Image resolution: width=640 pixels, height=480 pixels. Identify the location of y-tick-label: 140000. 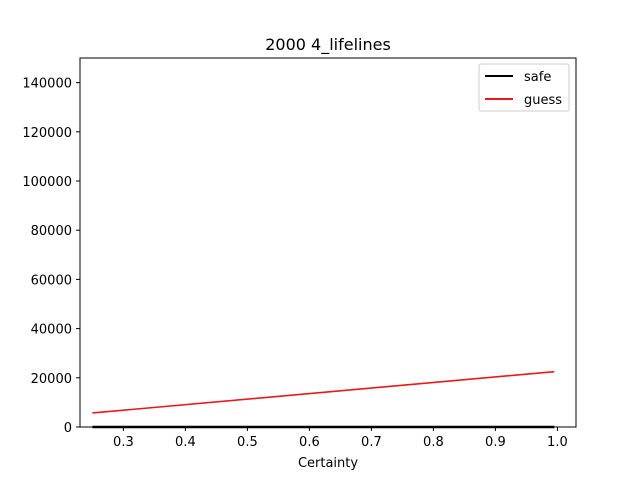
(47, 84).